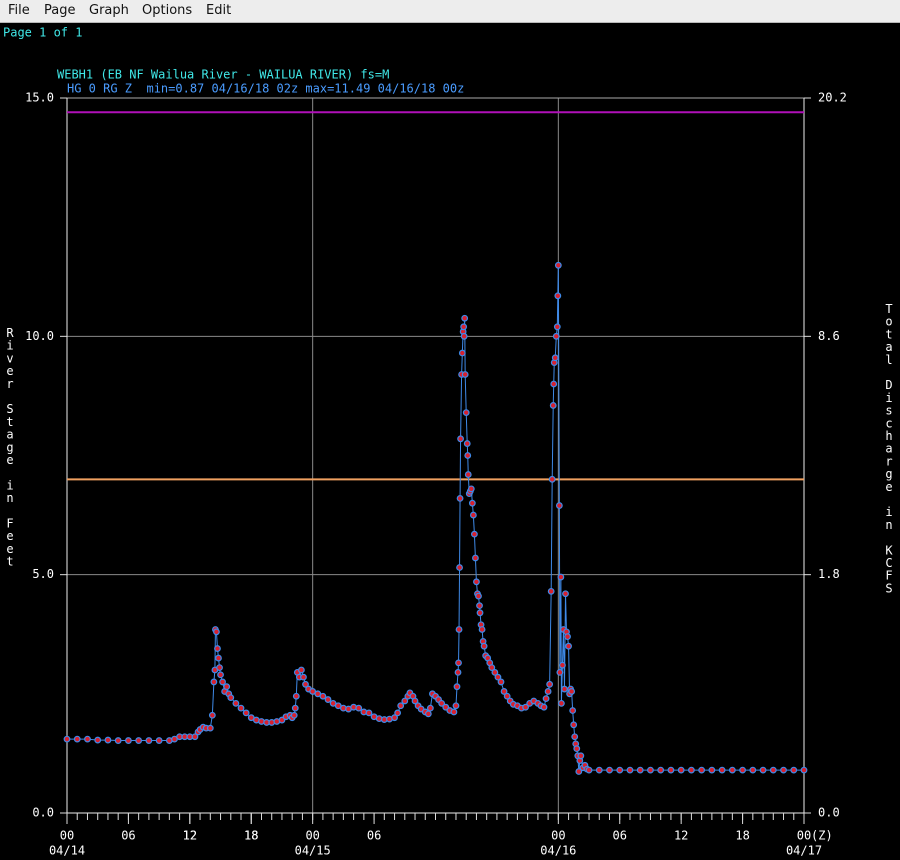 This screenshot has height=860, width=900. Describe the element at coordinates (190, 836) in the screenshot. I see `x-tick-label: 12` at that location.